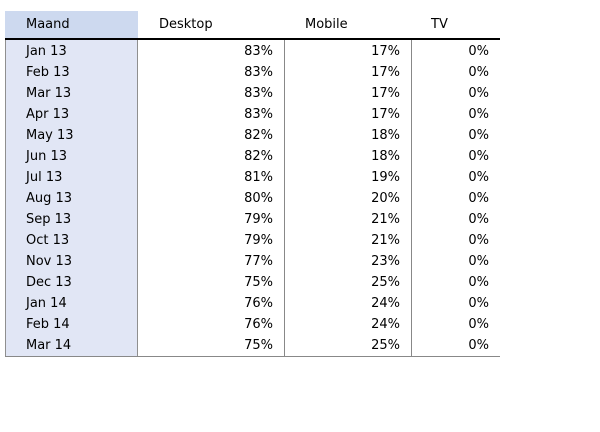 This screenshot has height=432, width=600. Describe the element at coordinates (385, 261) in the screenshot. I see `cell-mobile: 23%` at that location.